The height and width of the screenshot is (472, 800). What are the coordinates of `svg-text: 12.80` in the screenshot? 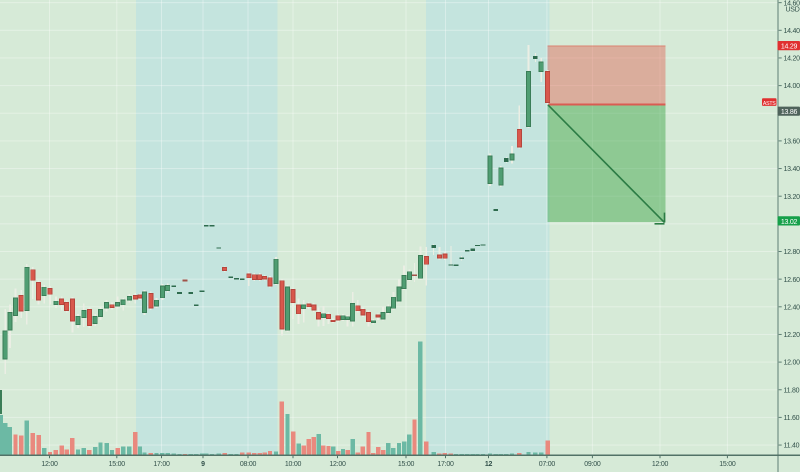 It's located at (792, 252).